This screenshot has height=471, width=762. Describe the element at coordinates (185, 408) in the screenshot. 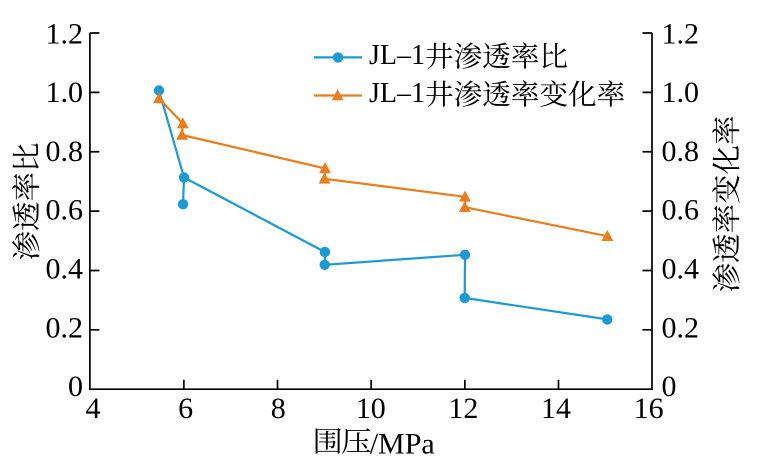

I see `svg-text: 6` at that location.